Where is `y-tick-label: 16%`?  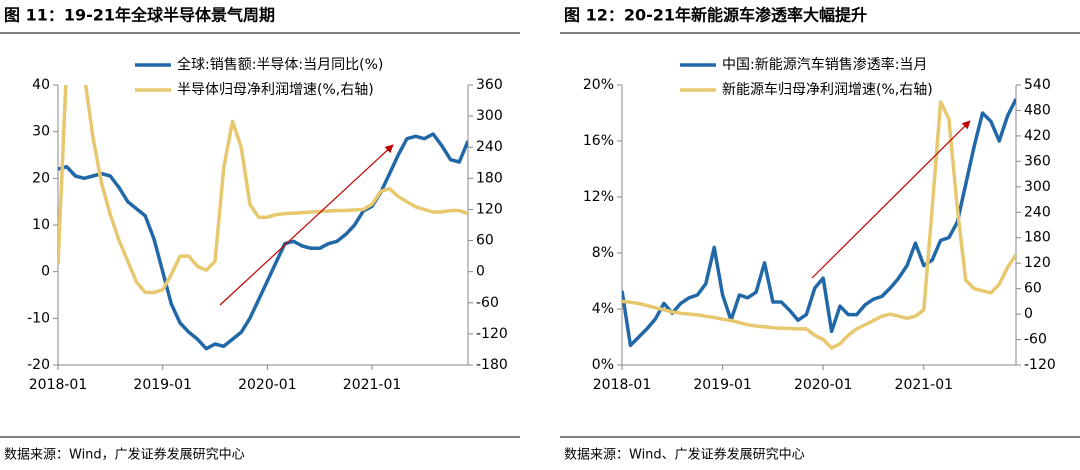 y-tick-label: 16% is located at coordinates (598, 141).